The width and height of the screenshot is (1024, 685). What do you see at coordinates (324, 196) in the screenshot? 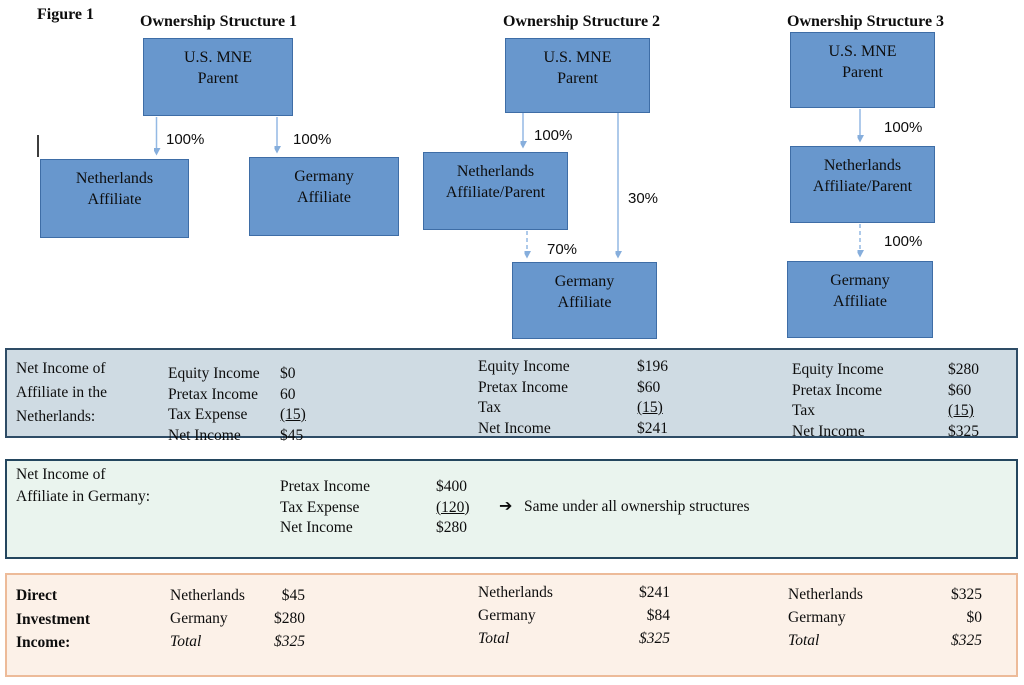
I see `s1-germany-affiliate-box: Germany Affiliate` at bounding box center [324, 196].